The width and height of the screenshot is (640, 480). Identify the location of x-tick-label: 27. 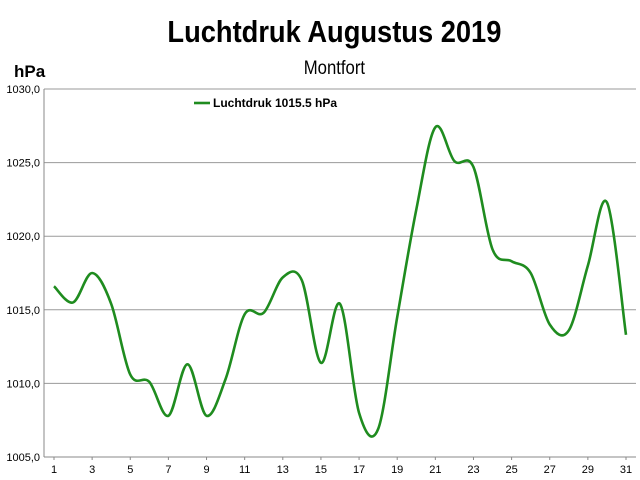
(550, 470).